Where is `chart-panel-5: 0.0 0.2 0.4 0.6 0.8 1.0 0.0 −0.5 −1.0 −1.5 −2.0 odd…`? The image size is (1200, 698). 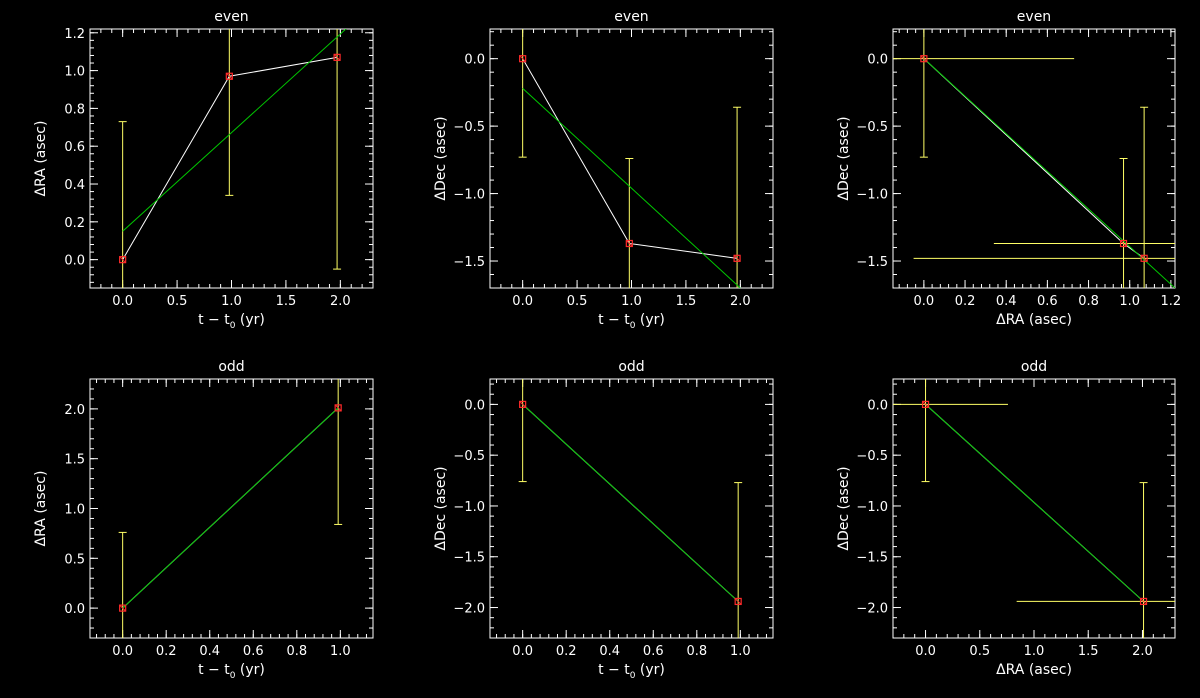
chart-panel-5: 0.0 0.2 0.4 0.6 0.8 1.0 0.0 −0.5 −1.0 −1.5 −2.0 odd… is located at coordinates (603, 520).